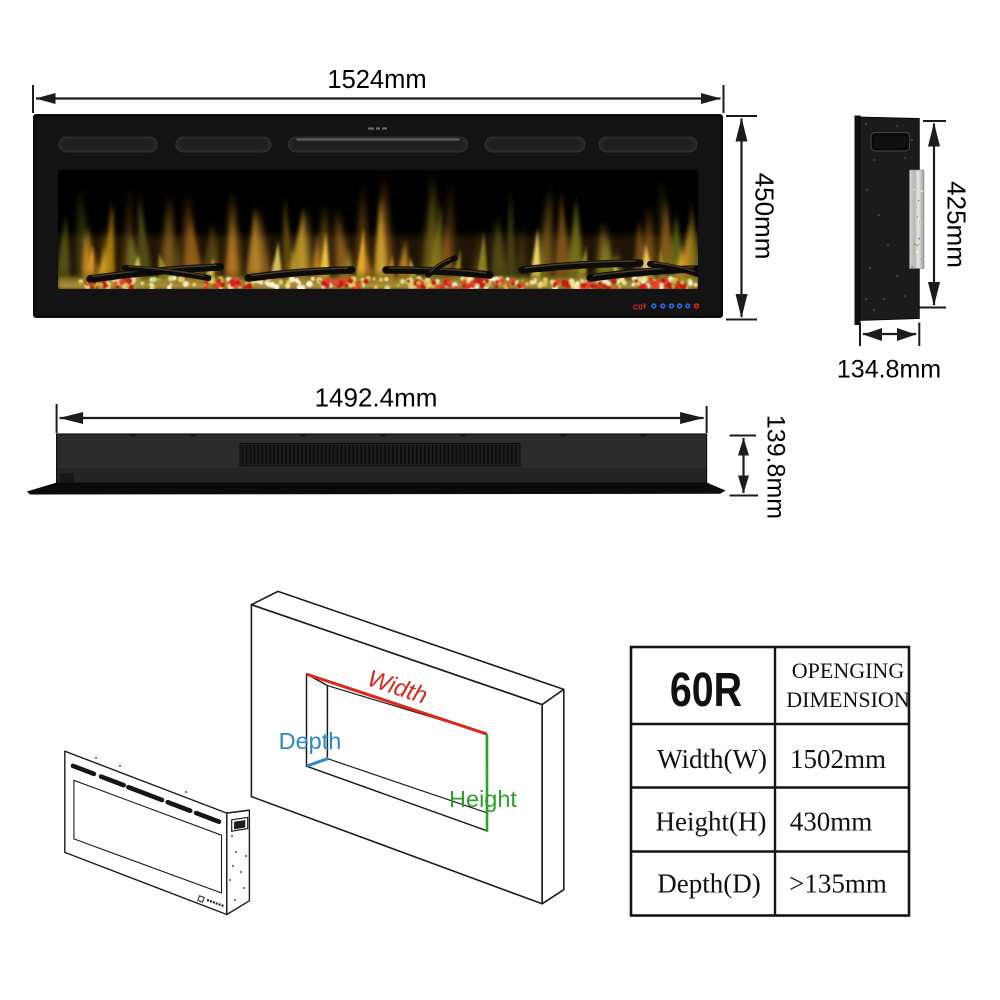 This screenshot has width=1000, height=1000. I want to click on svg-text: DIMENSION, so click(848, 699).